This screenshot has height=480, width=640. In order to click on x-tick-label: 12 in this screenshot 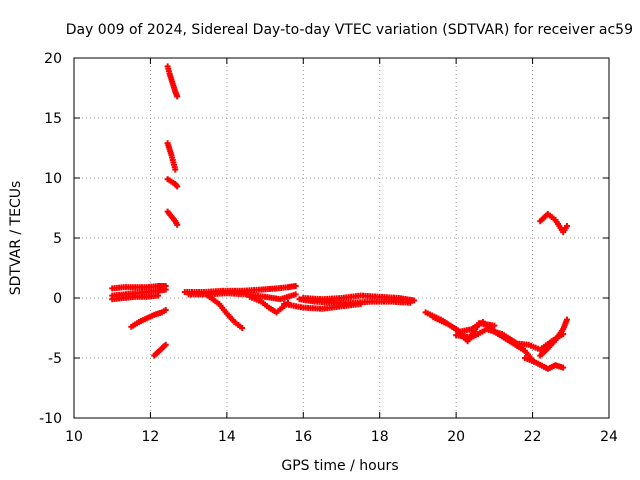, I will do `click(151, 437)`.